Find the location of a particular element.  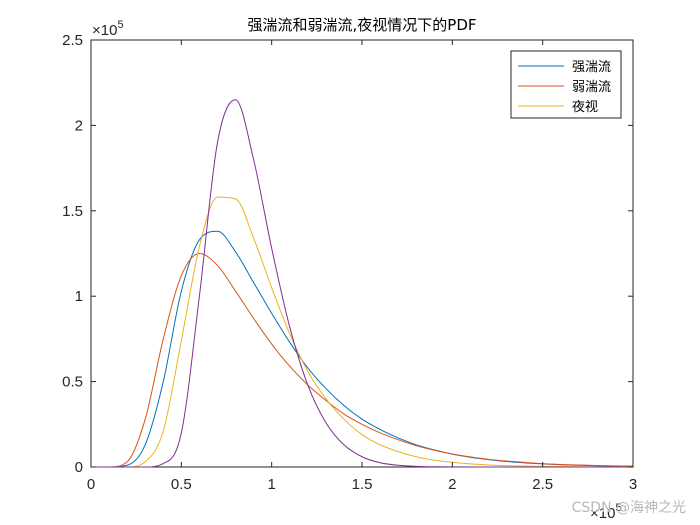

x-tick-label: 2.5 is located at coordinates (542, 484).